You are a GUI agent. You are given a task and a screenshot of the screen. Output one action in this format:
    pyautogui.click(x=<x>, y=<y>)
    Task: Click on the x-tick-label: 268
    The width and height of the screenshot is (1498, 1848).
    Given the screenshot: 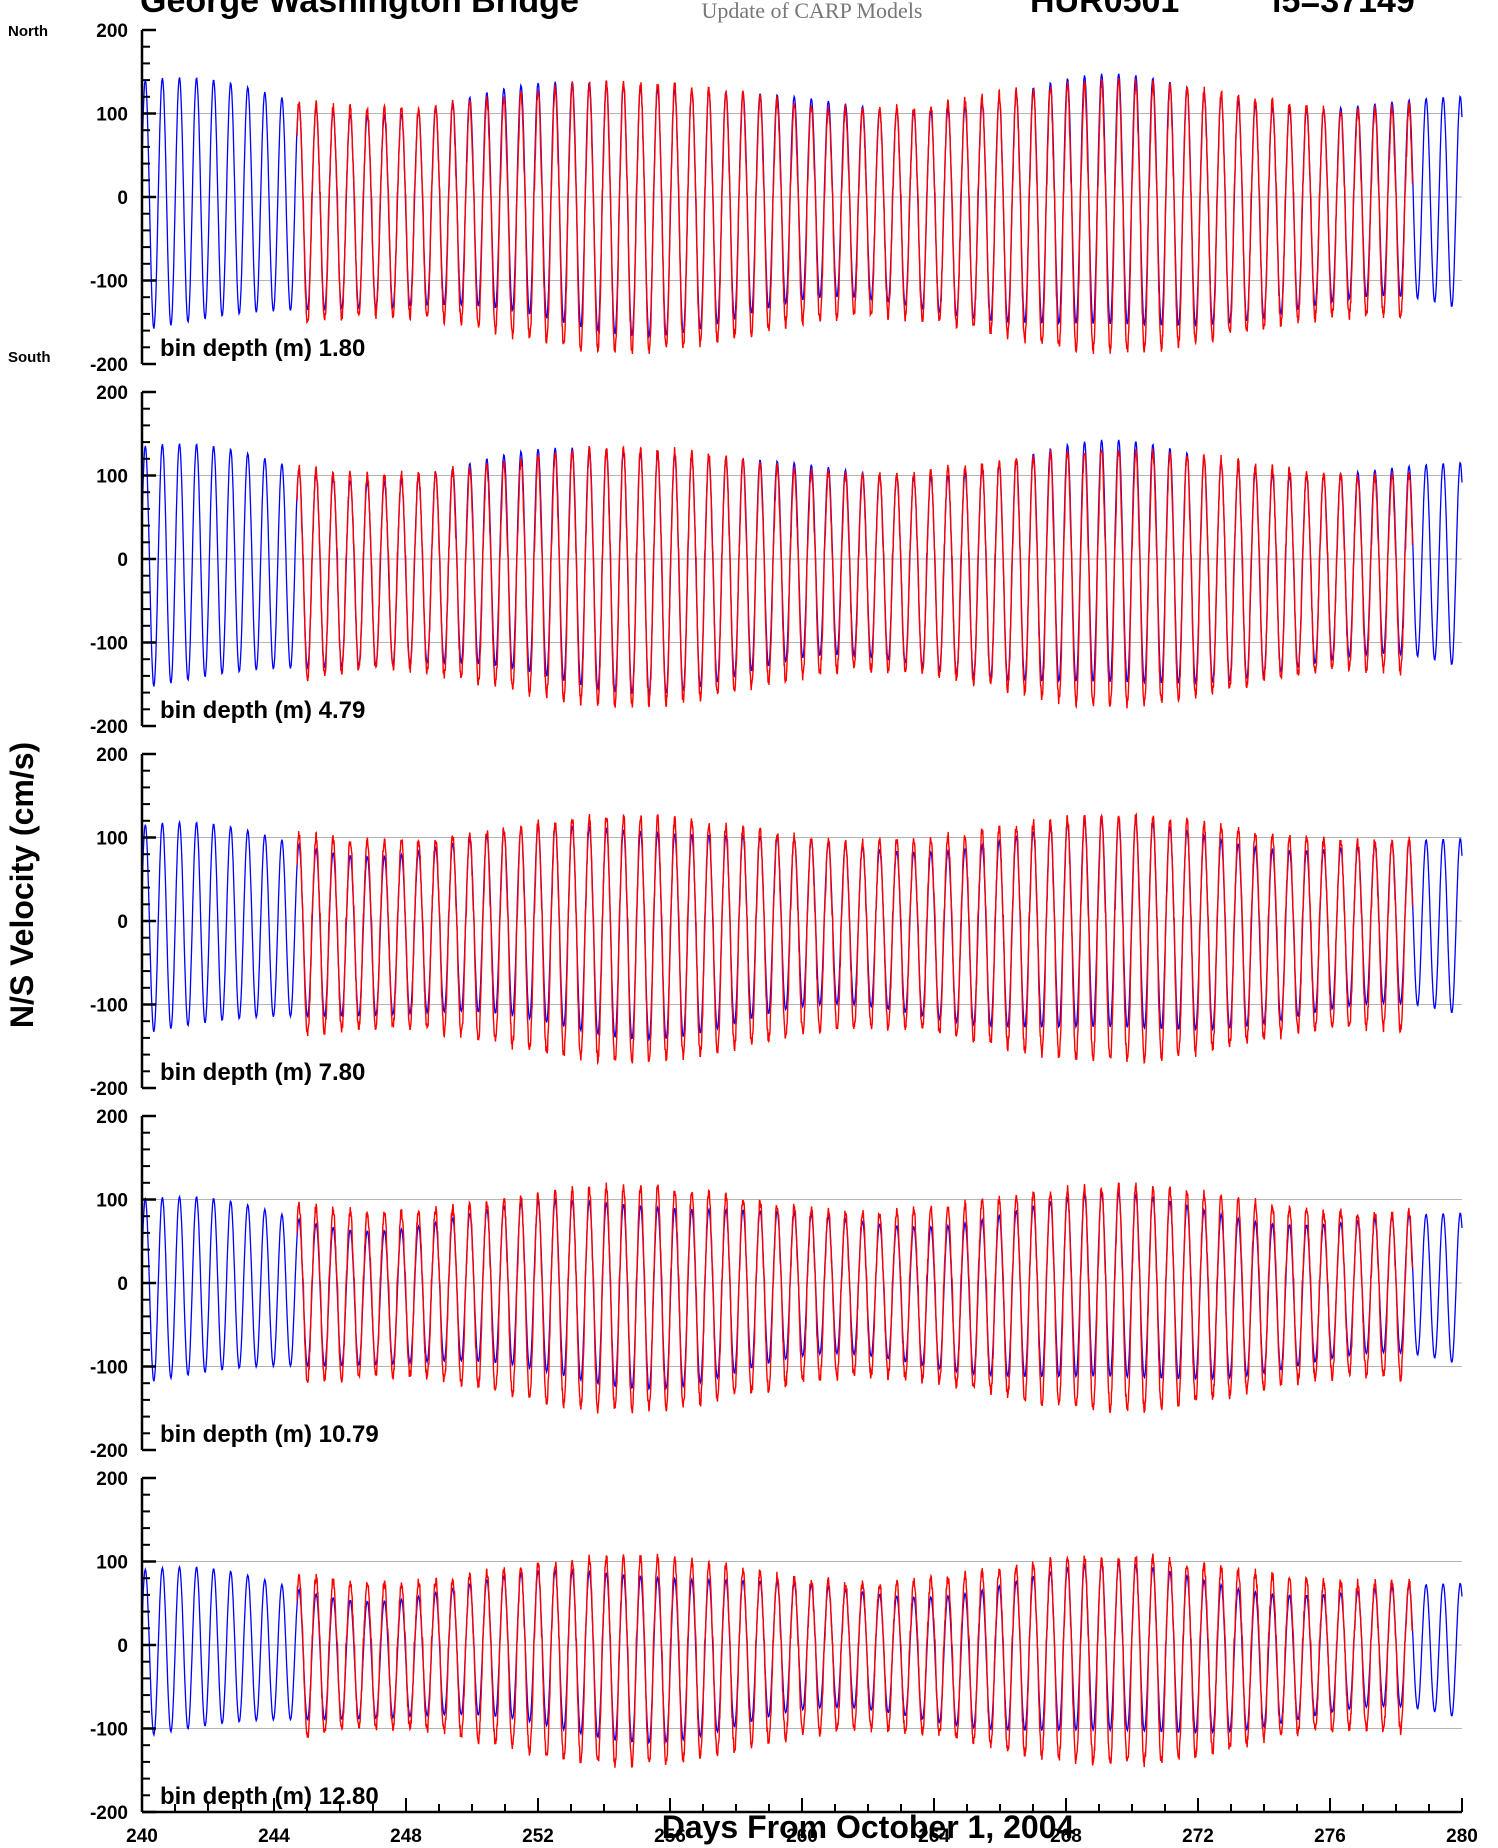 What is the action you would take?
    pyautogui.click(x=1066, y=1836)
    